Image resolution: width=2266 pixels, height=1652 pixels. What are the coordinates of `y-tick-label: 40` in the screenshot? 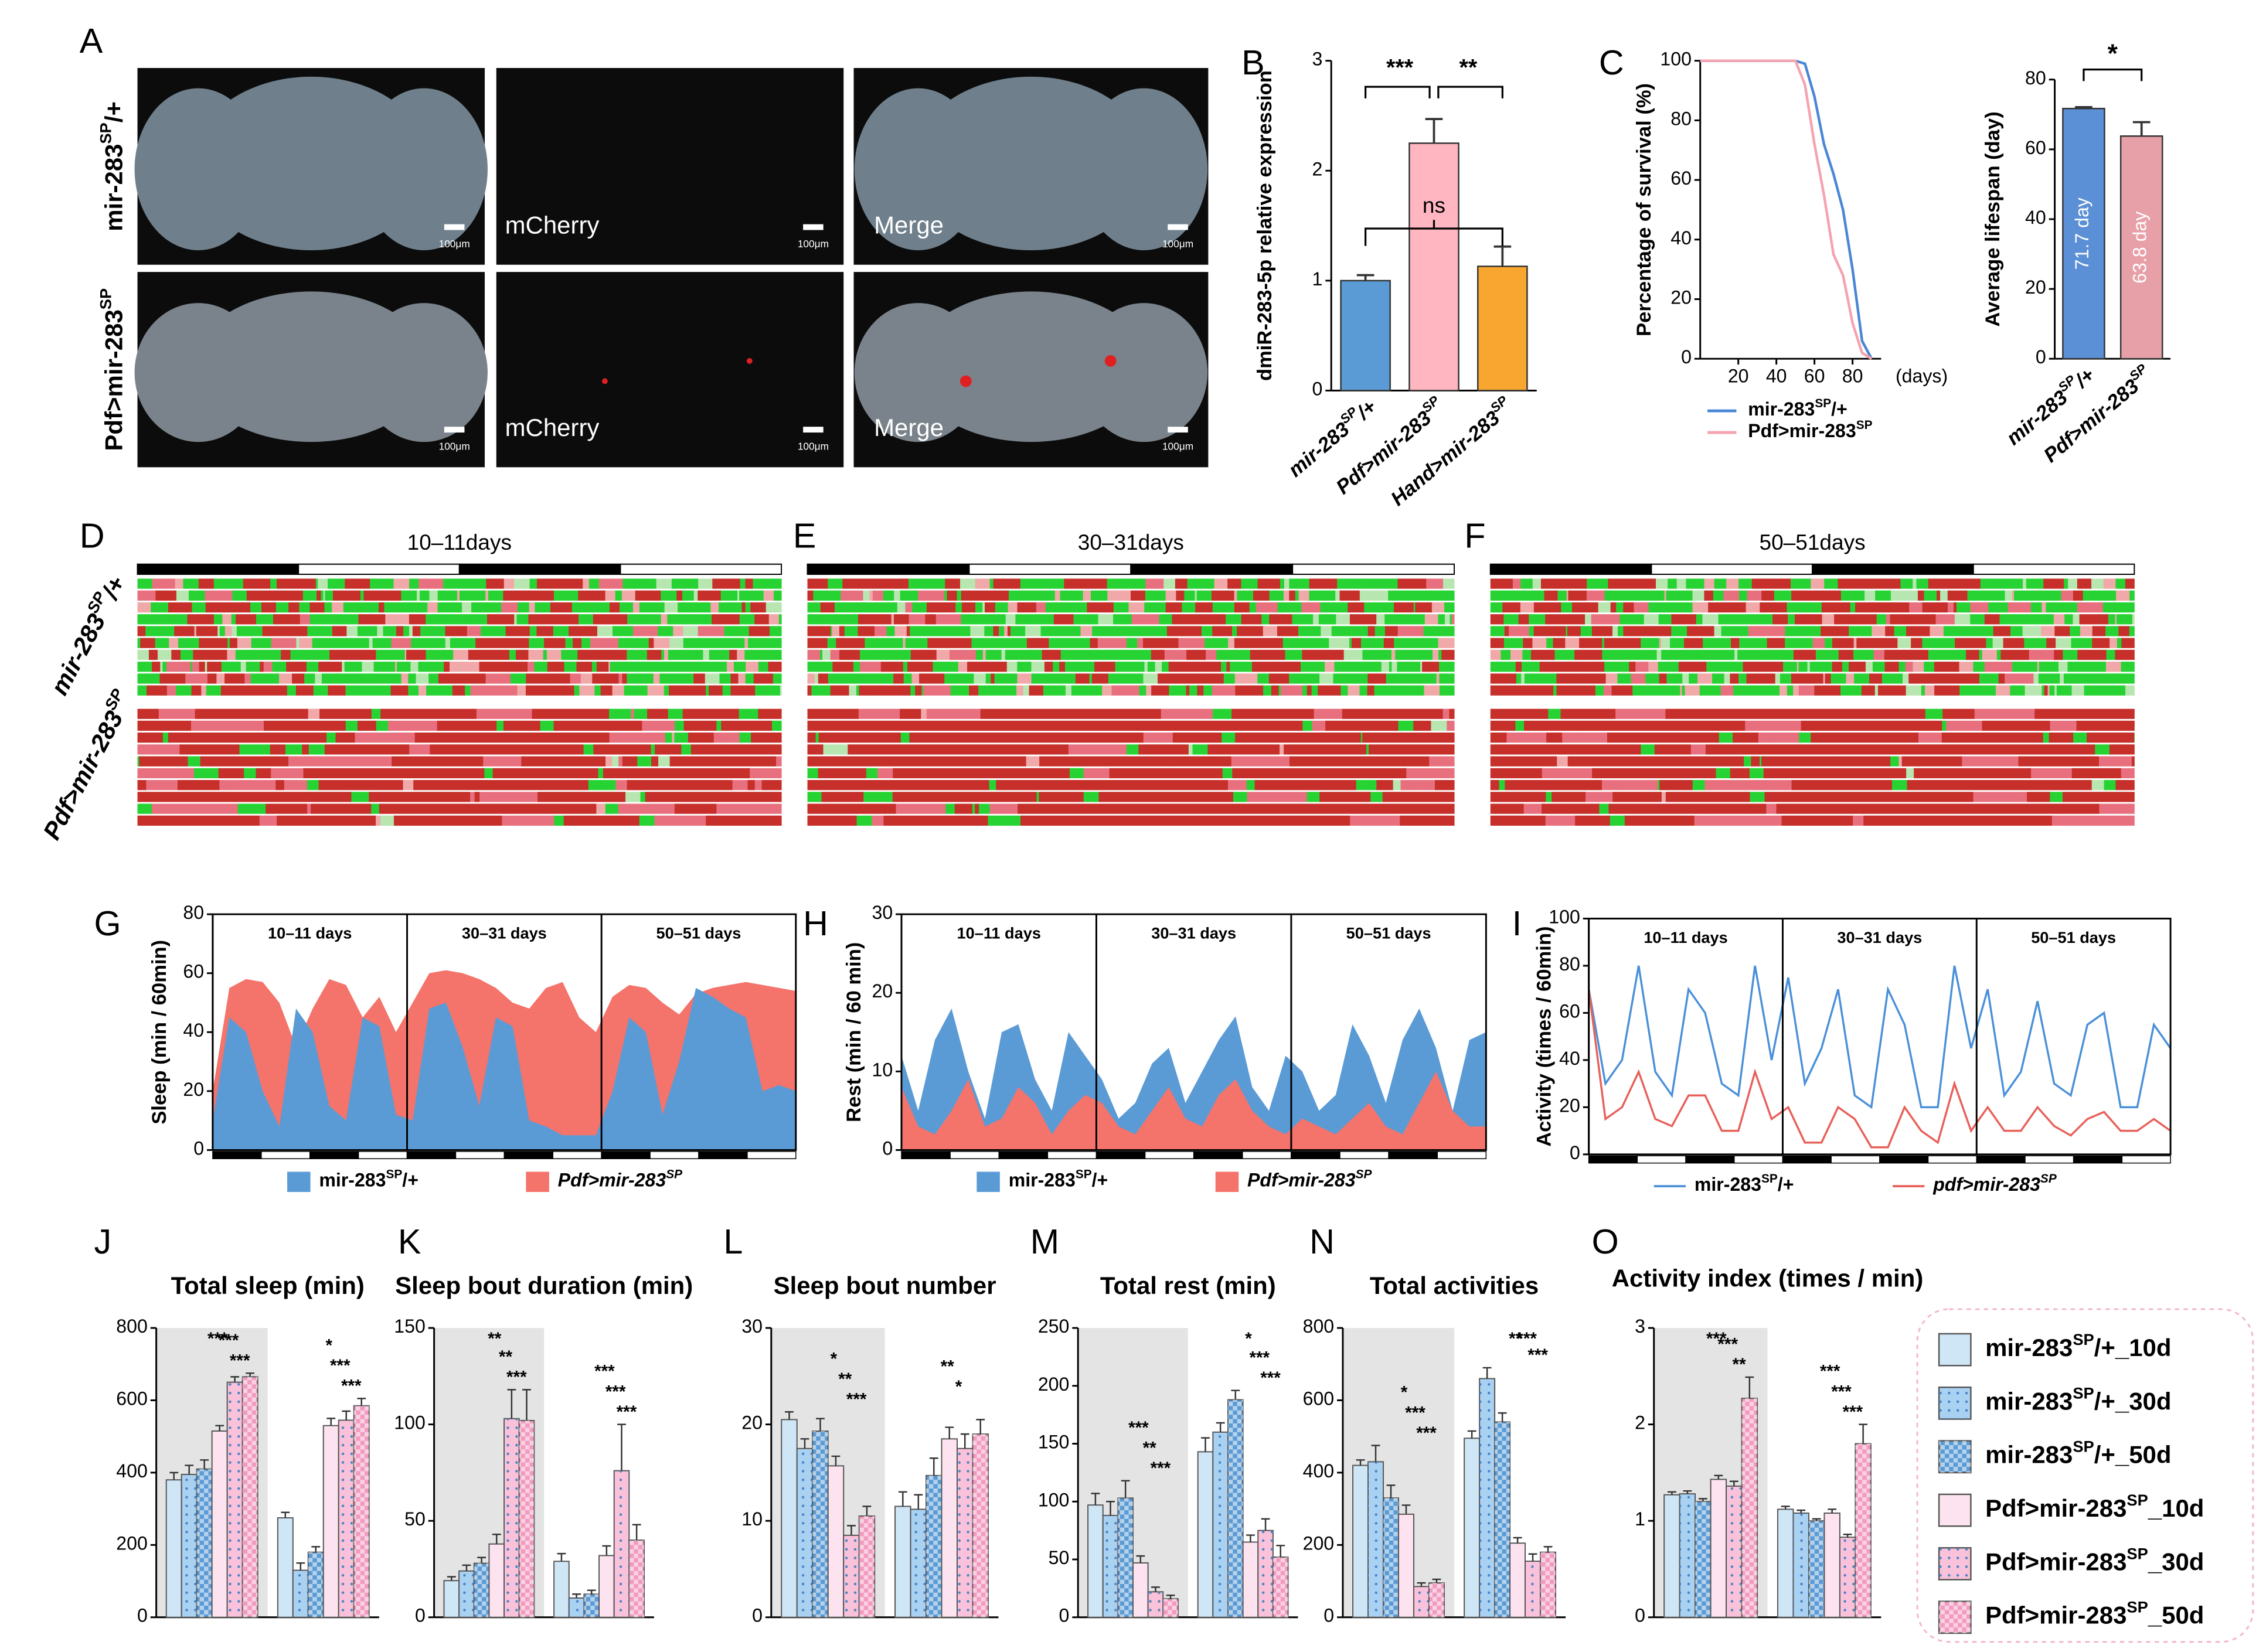 It's located at (1569, 1058).